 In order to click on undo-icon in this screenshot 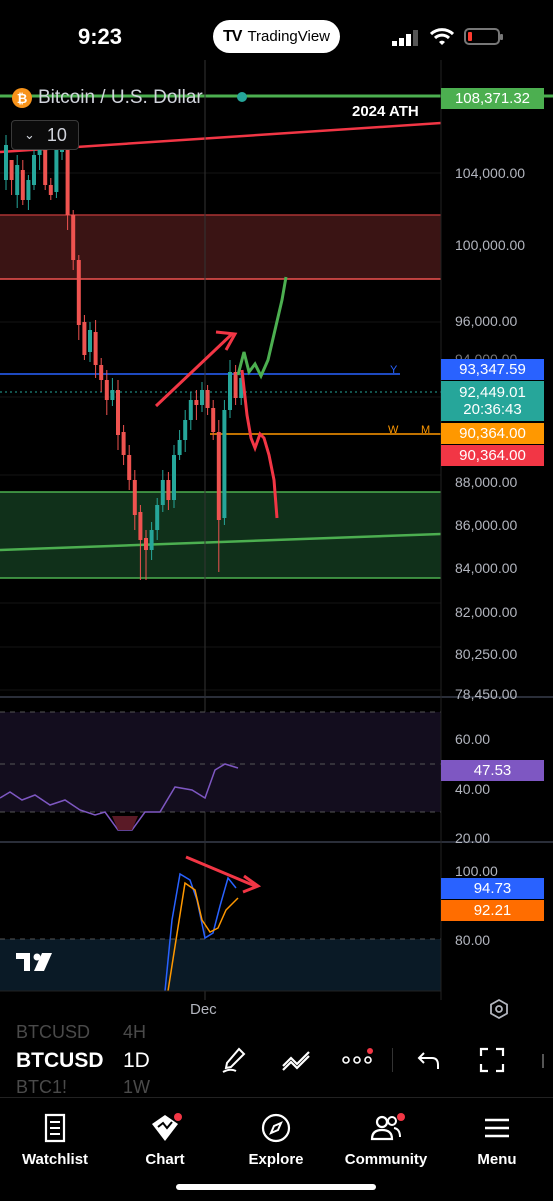, I will do `click(429, 1060)`.